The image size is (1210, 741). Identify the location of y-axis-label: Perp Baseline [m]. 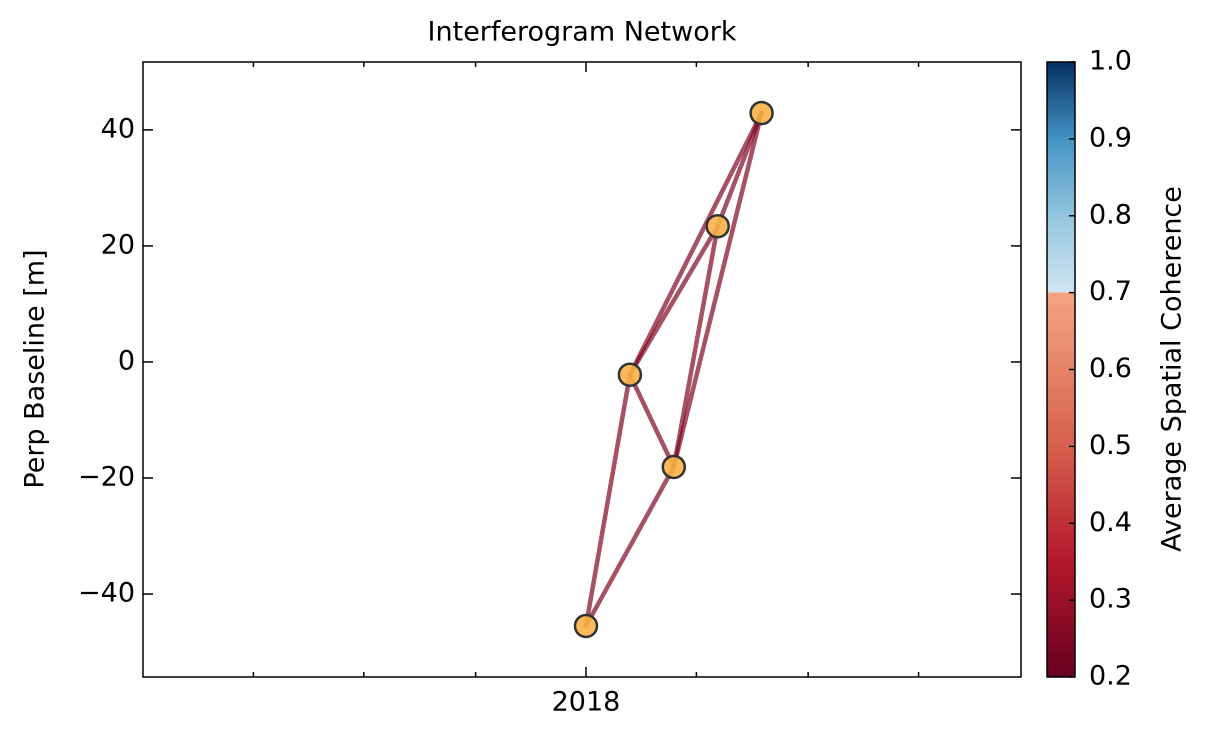
(35, 368).